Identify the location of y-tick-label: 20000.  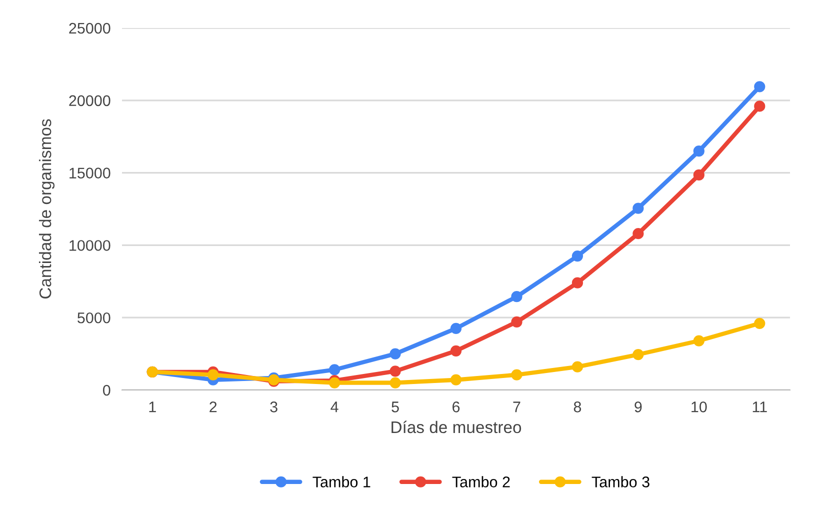
(89, 100).